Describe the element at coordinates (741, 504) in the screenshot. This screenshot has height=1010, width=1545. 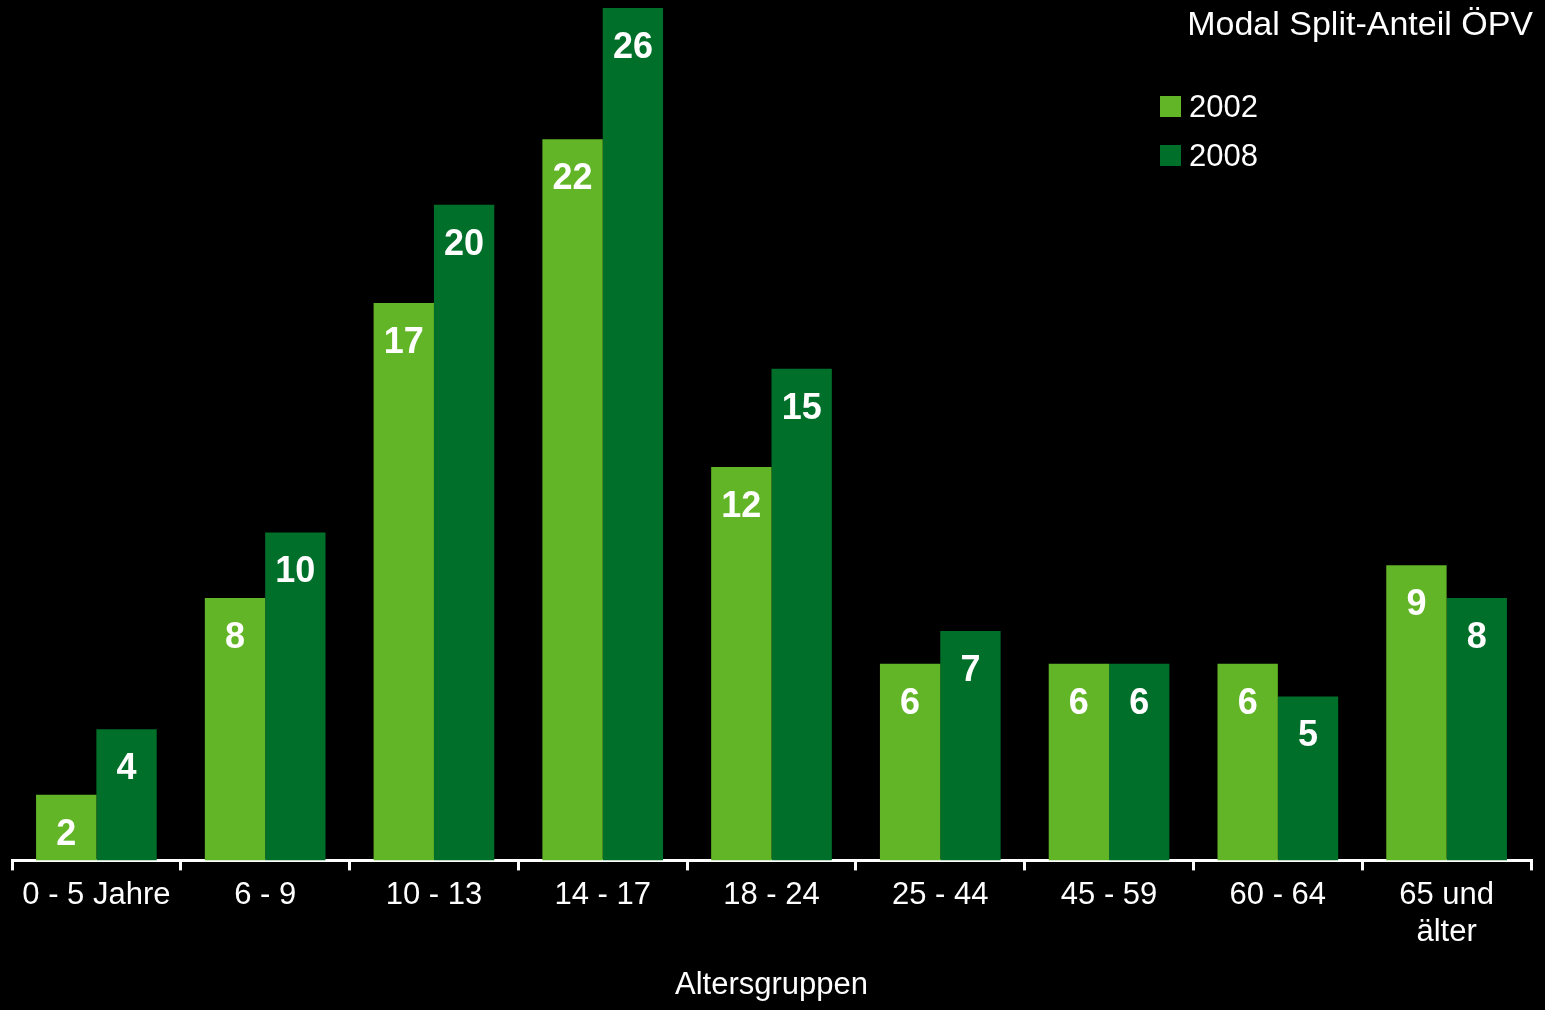
I see `data-label: 12` at that location.